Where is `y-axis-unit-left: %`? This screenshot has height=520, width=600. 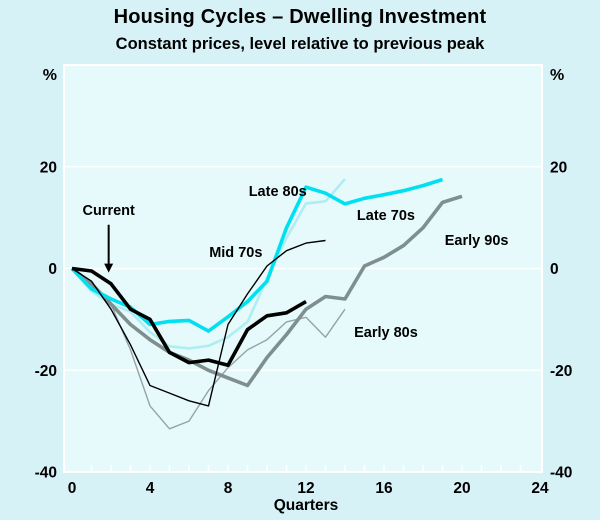 y-axis-unit-left: % is located at coordinates (50, 75).